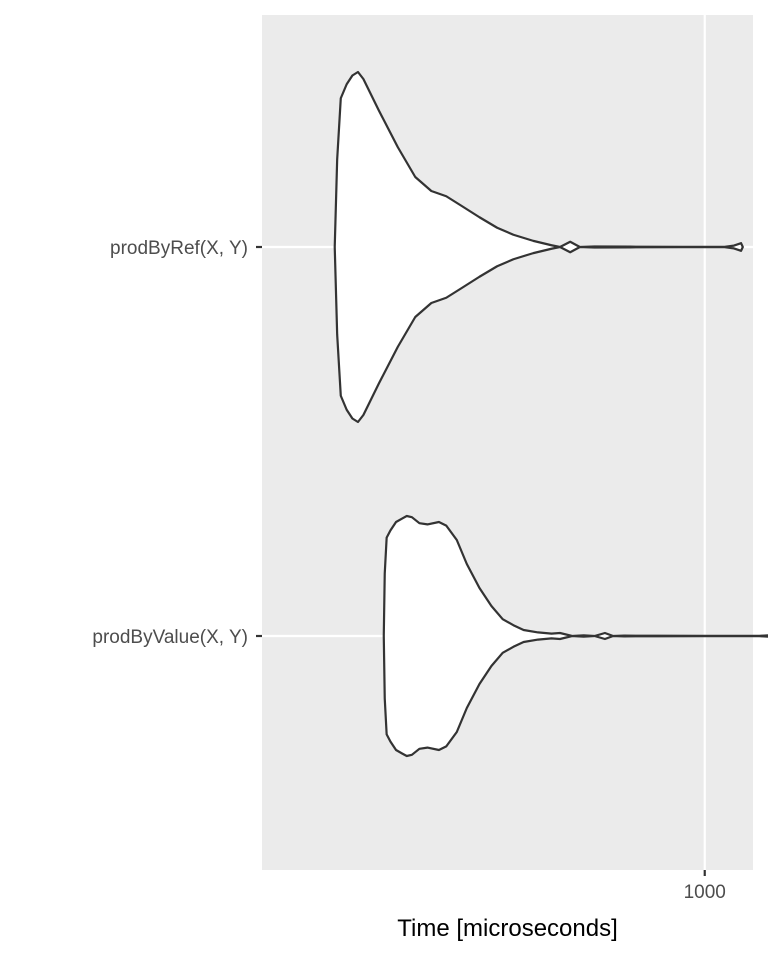 Image resolution: width=768 pixels, height=960 pixels. I want to click on x-axis-title: Time [microseconds], so click(507, 928).